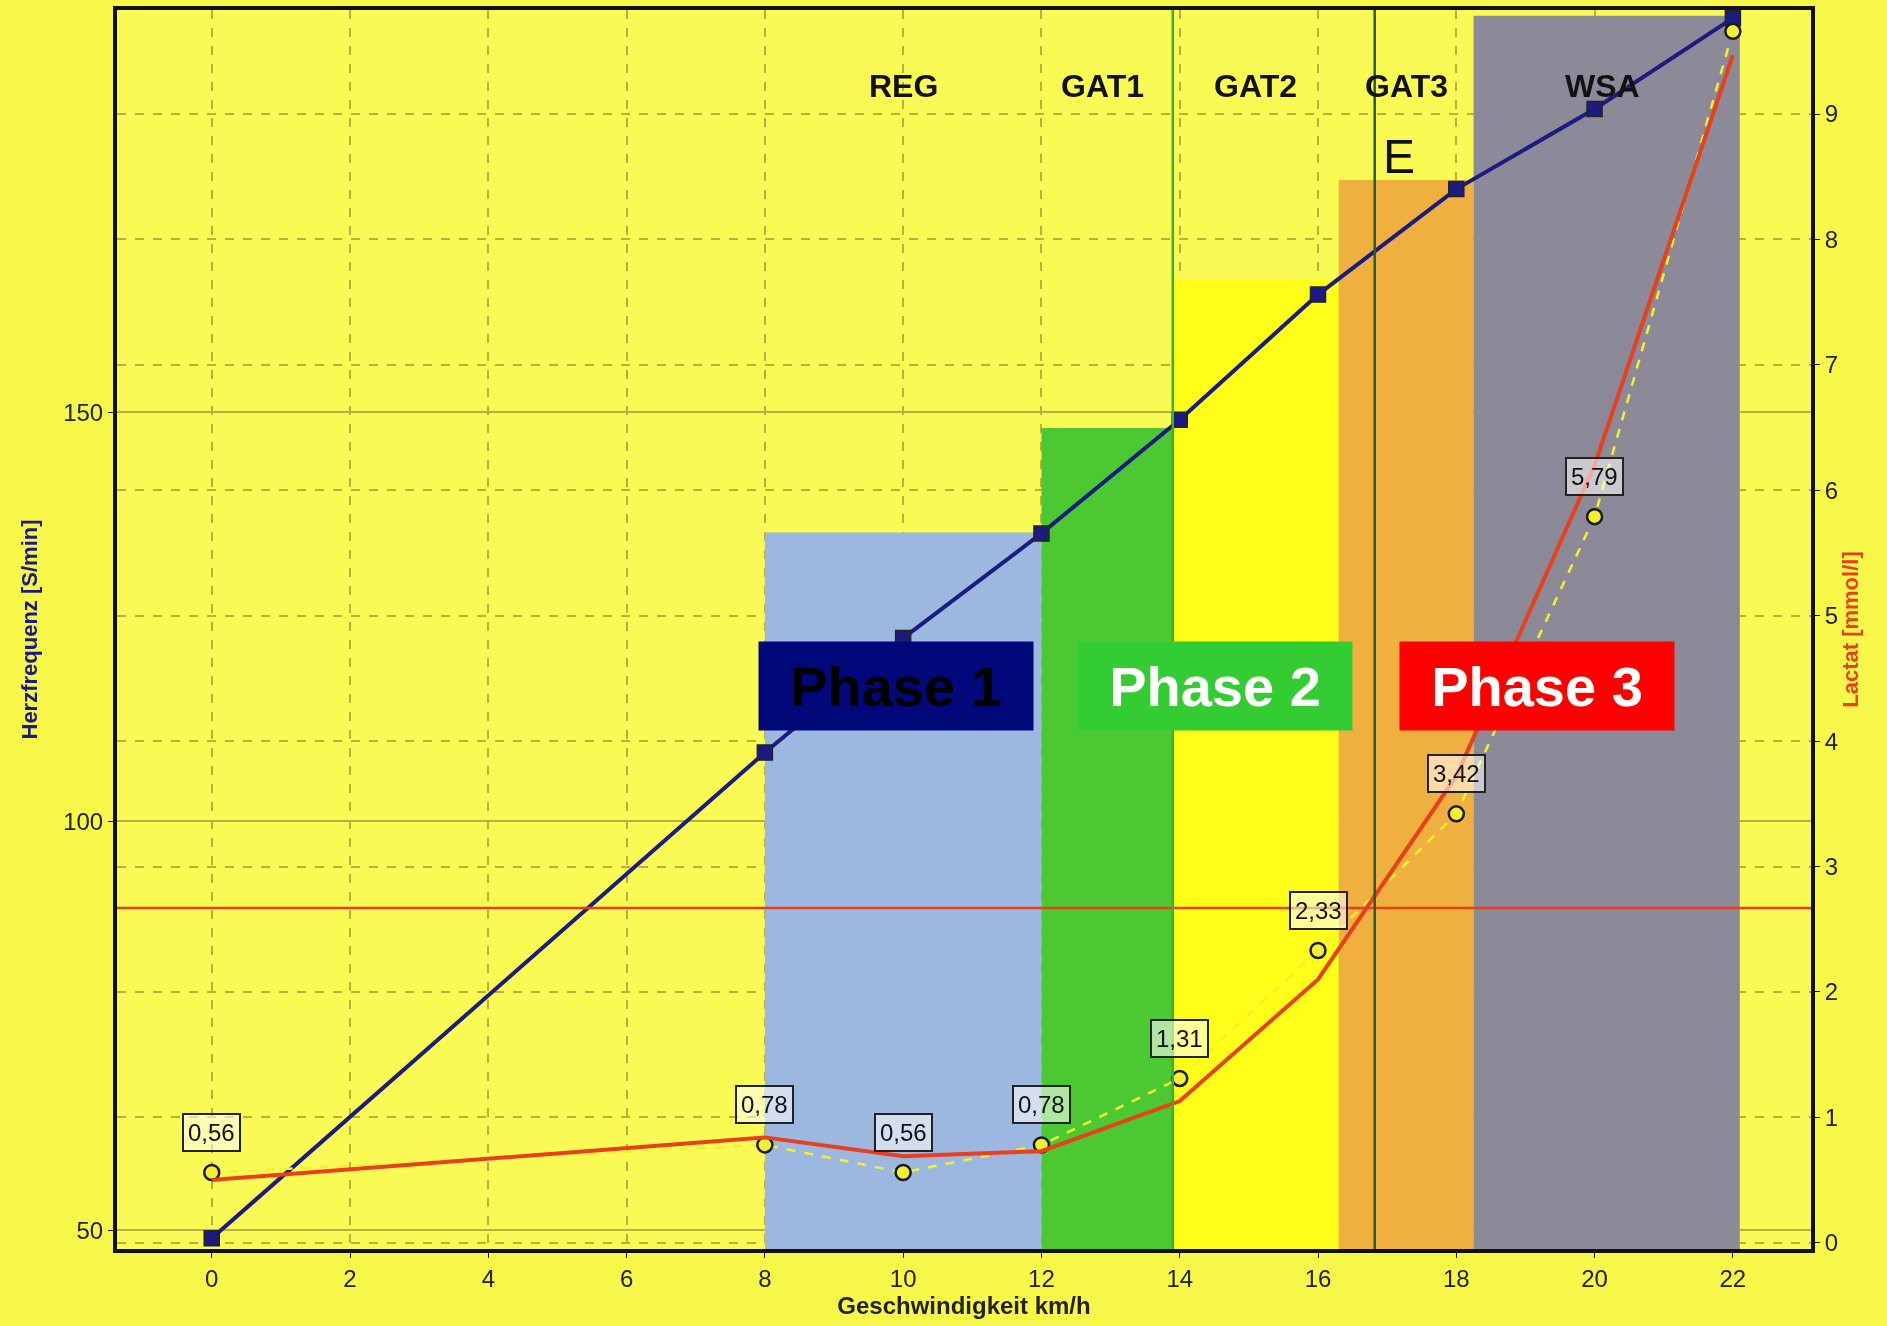 Image resolution: width=1887 pixels, height=1326 pixels. What do you see at coordinates (1456, 773) in the screenshot?
I see `data-label: 3,42` at bounding box center [1456, 773].